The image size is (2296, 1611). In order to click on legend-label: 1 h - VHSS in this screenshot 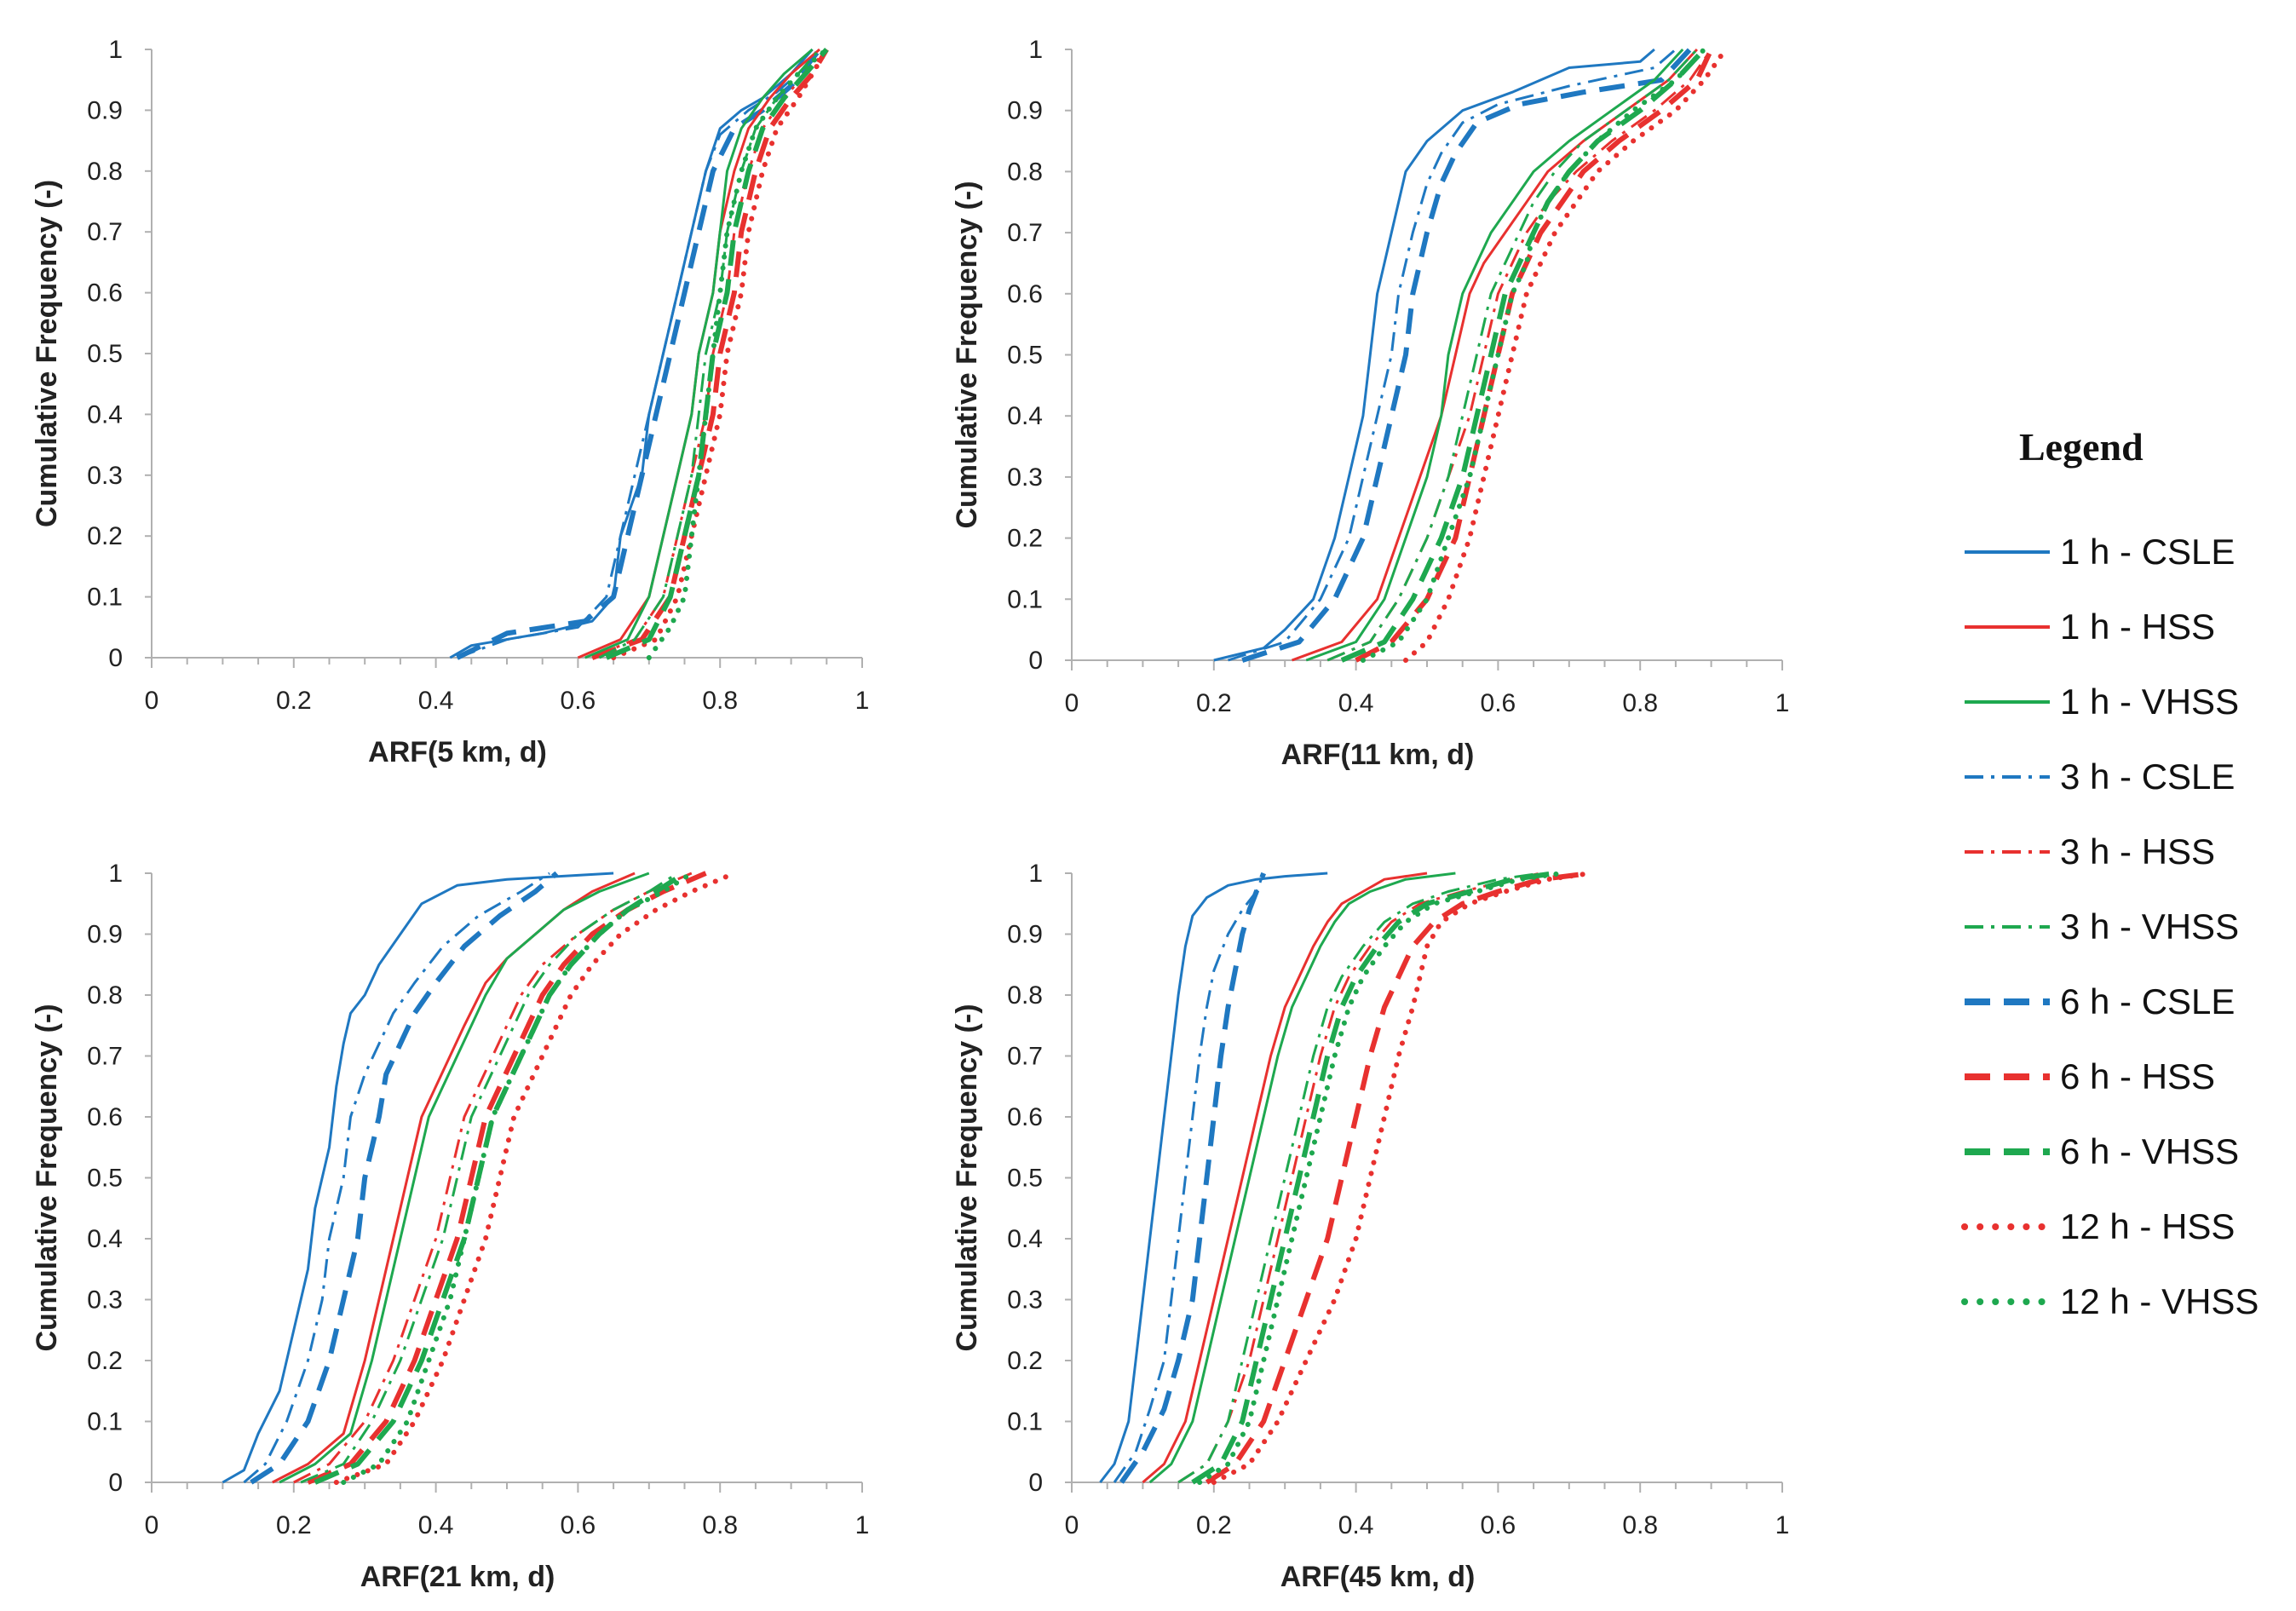, I will do `click(2149, 702)`.